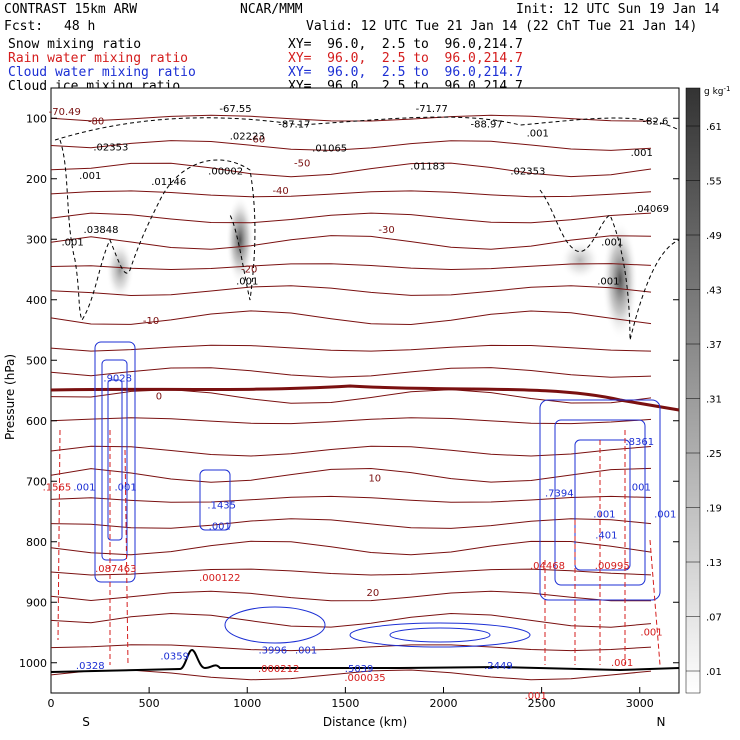 The image size is (740, 740). What do you see at coordinates (372, 267) in the screenshot?
I see `snow-shading` at bounding box center [372, 267].